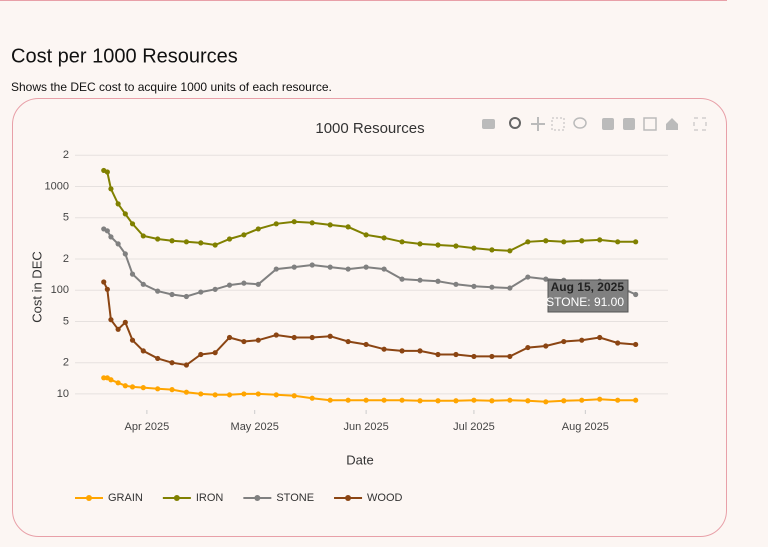 This screenshot has height=547, width=768. What do you see at coordinates (125, 498) in the screenshot?
I see `legend-label: GRAIN` at bounding box center [125, 498].